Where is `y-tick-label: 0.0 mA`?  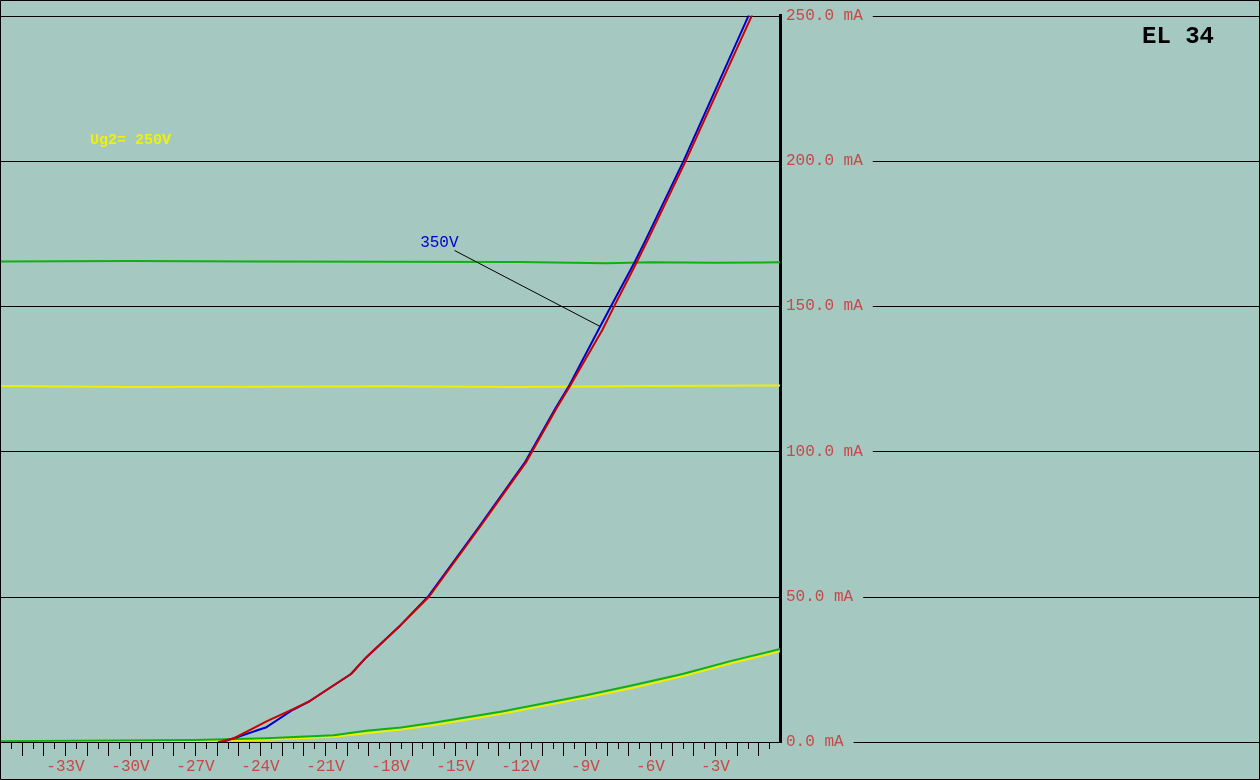 y-tick-label: 0.0 mA is located at coordinates (815, 742).